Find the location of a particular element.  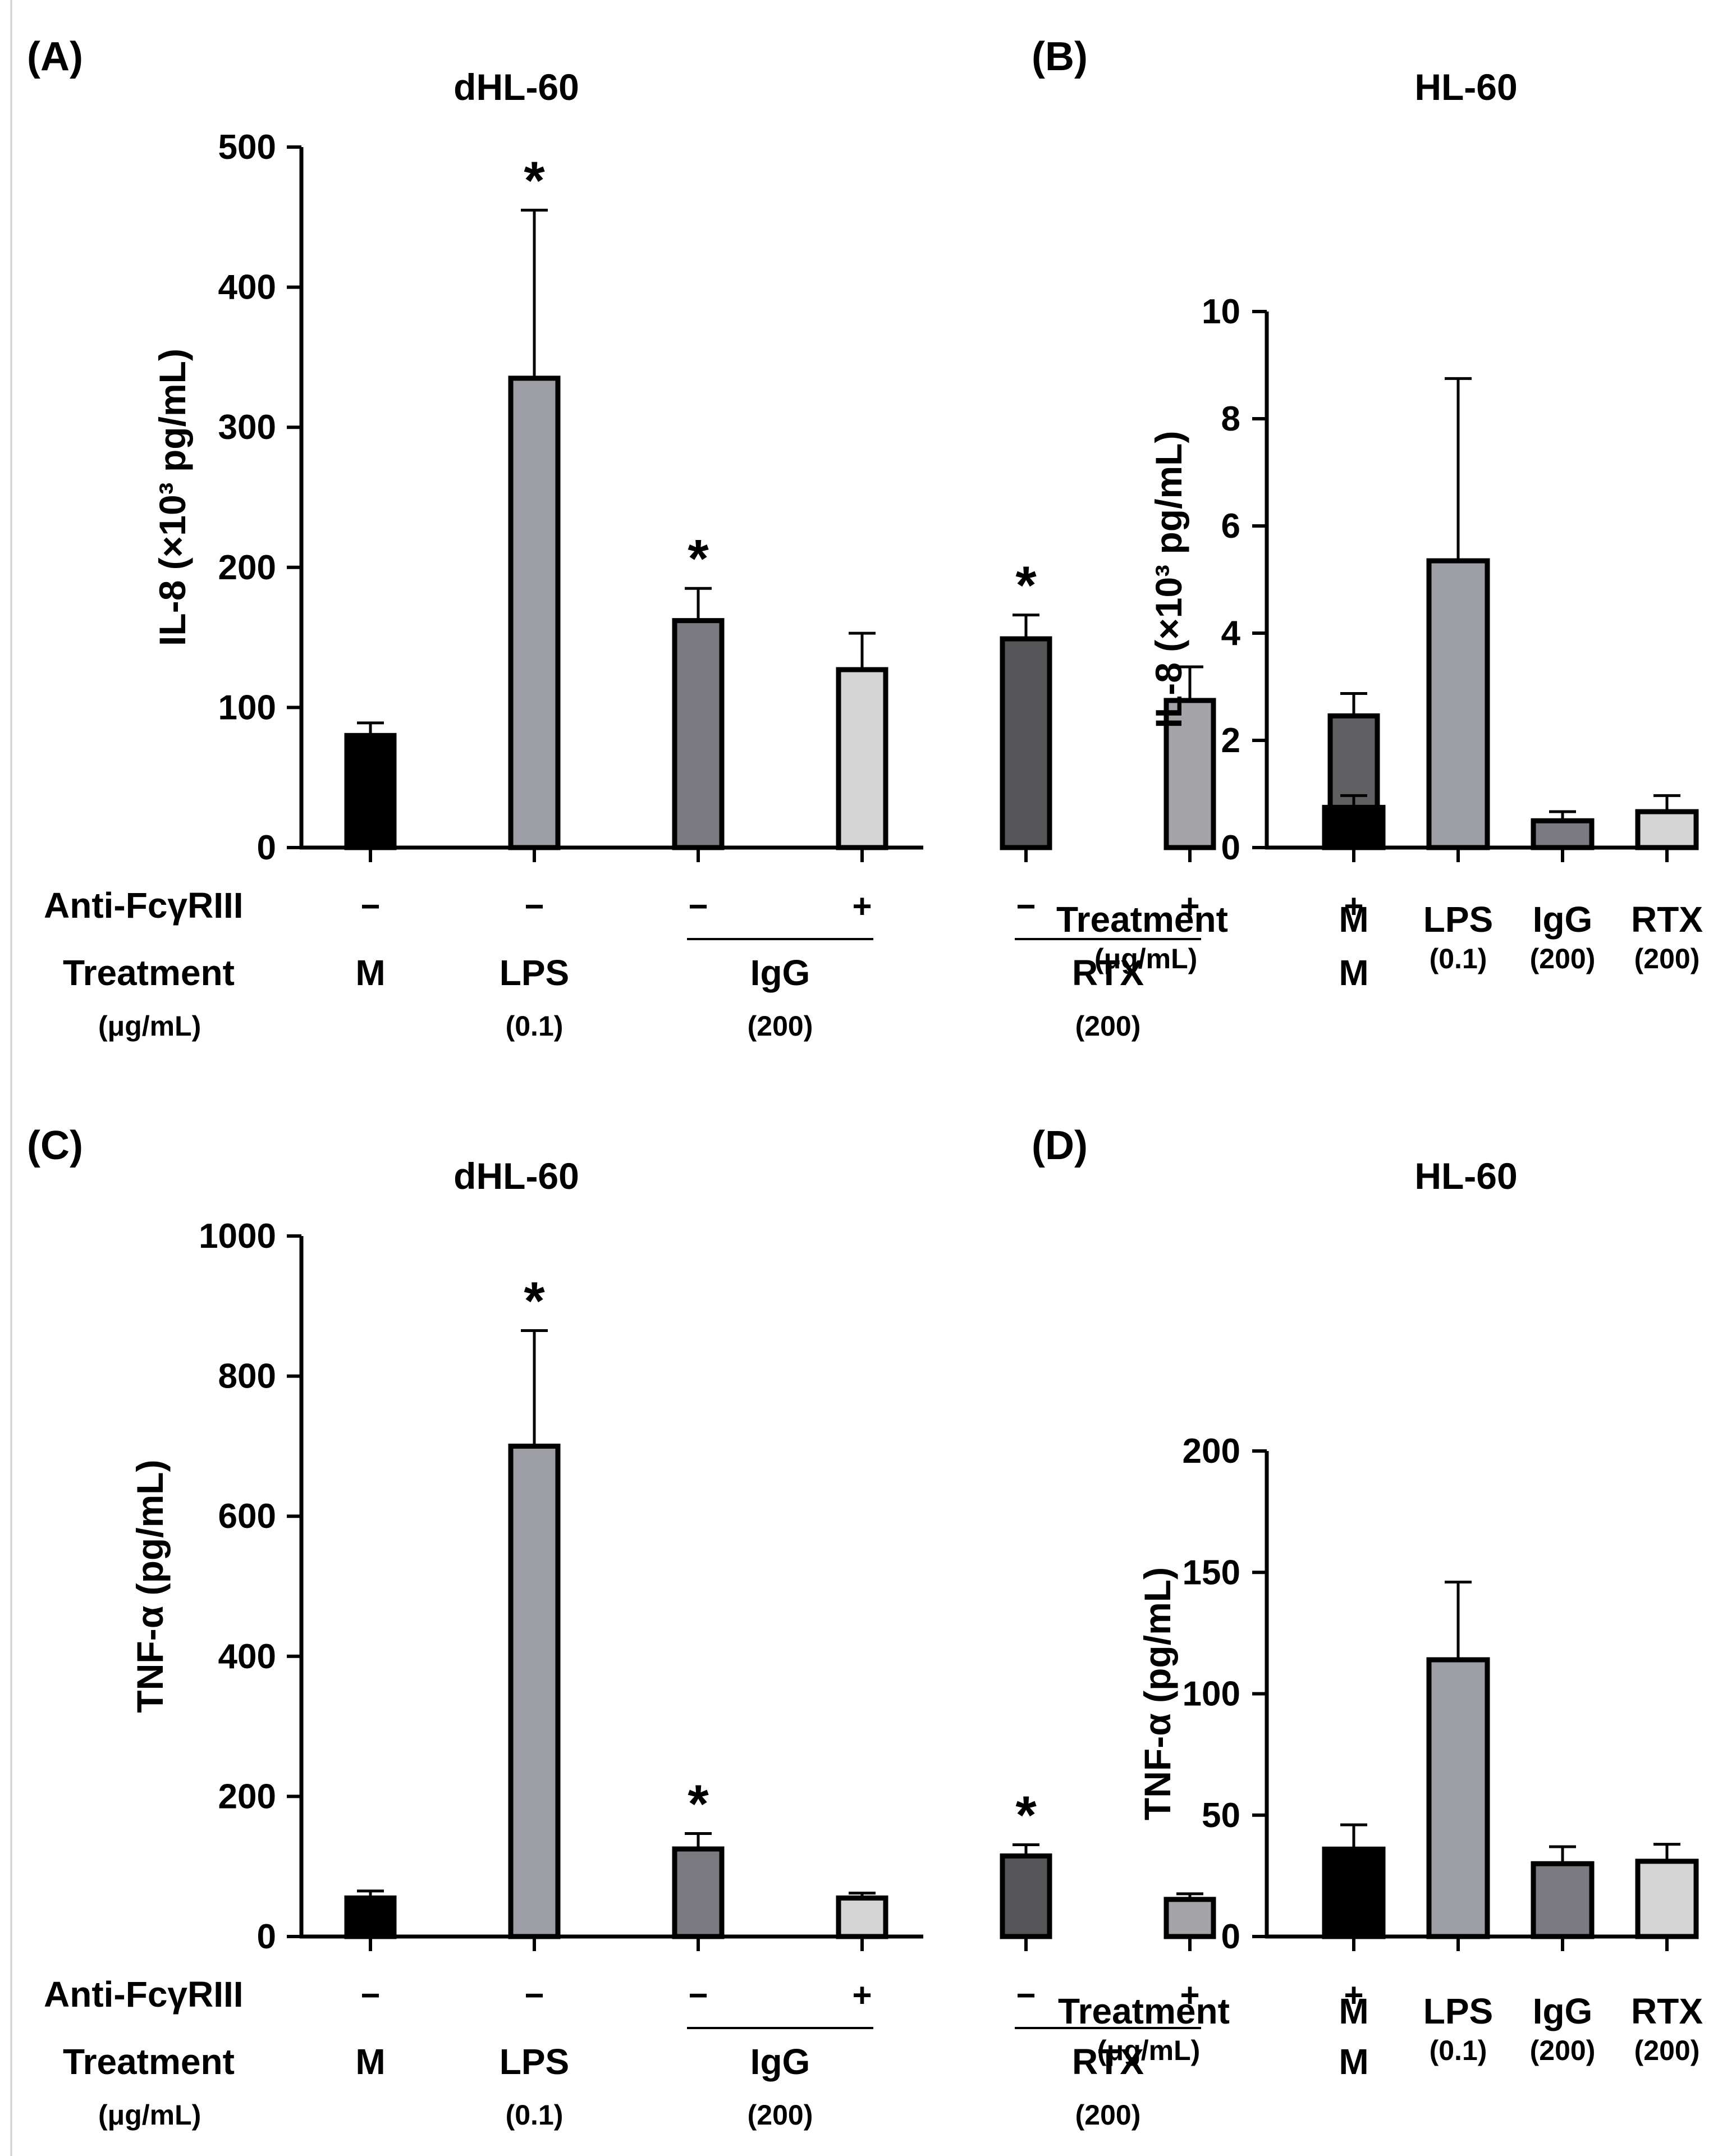

y-tick-label: 4 is located at coordinates (1231, 633).